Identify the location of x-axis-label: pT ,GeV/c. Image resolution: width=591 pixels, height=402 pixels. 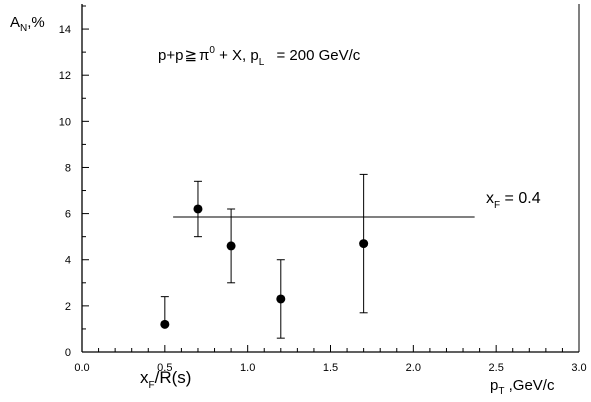
(522, 387).